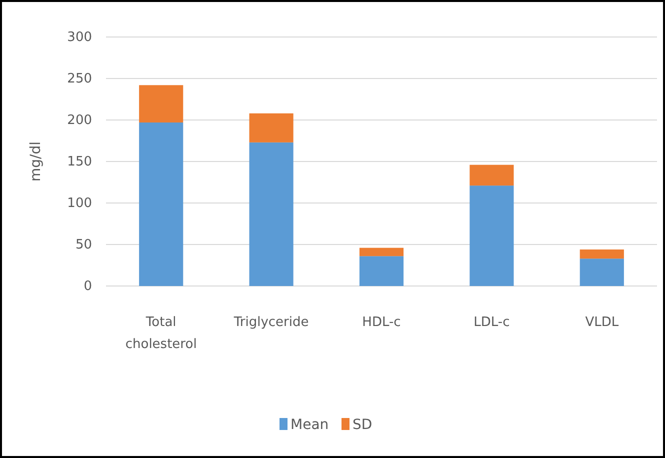  Describe the element at coordinates (83, 245) in the screenshot. I see `y-tick-label: 50` at that location.